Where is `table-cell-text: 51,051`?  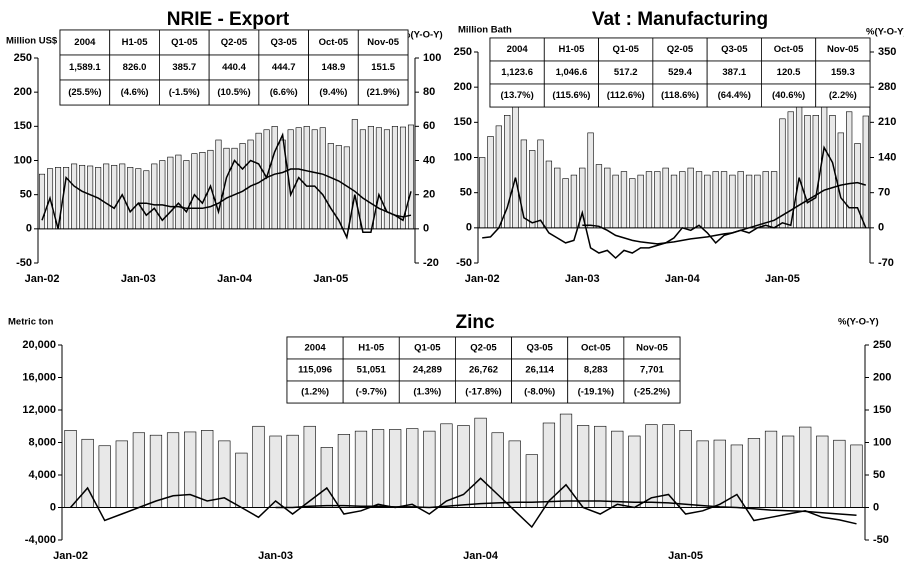 table-cell-text: 51,051 is located at coordinates (372, 370).